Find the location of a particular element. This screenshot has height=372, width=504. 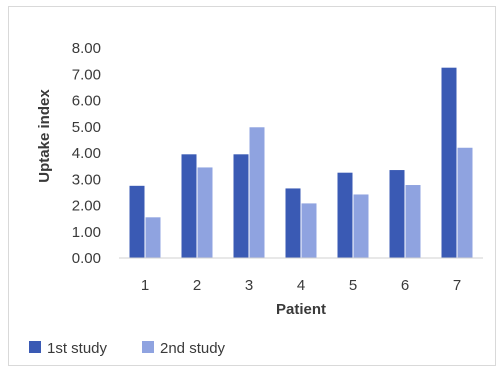

y-tick-label: 1.00 is located at coordinates (86, 232).